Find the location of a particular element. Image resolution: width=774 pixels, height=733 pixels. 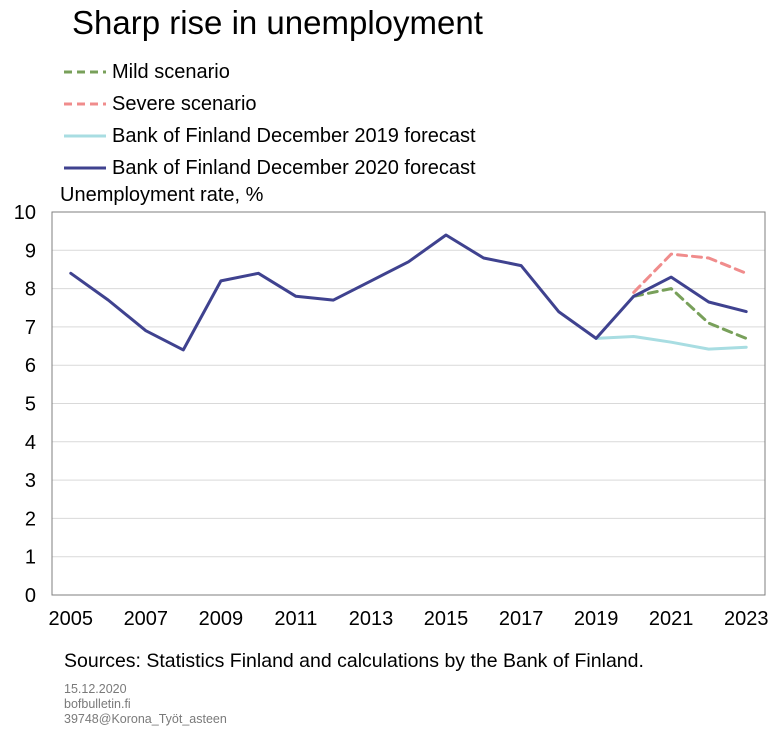

y-tick-label: 6 is located at coordinates (30, 366).